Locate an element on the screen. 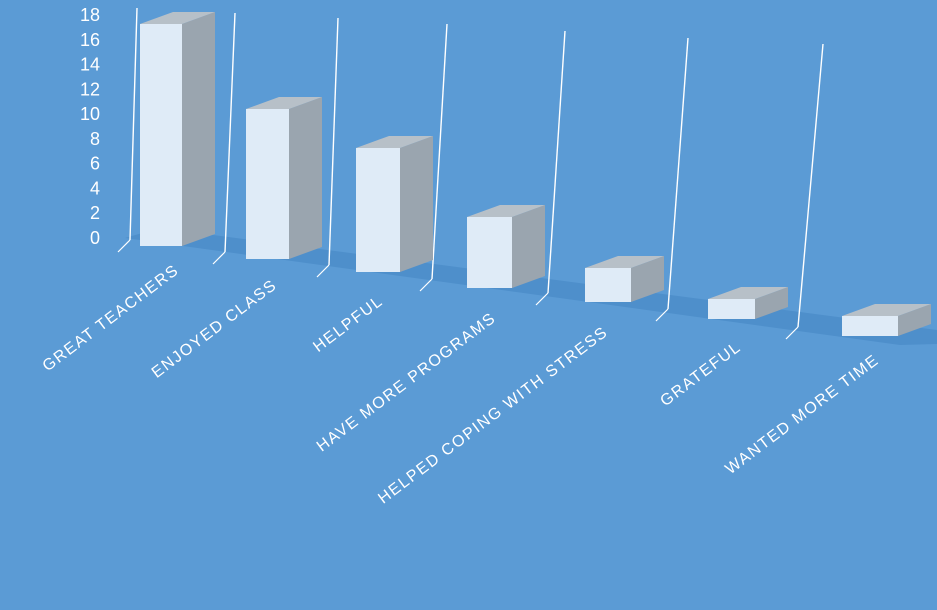  y-tick-label: 14 is located at coordinates (90, 65).